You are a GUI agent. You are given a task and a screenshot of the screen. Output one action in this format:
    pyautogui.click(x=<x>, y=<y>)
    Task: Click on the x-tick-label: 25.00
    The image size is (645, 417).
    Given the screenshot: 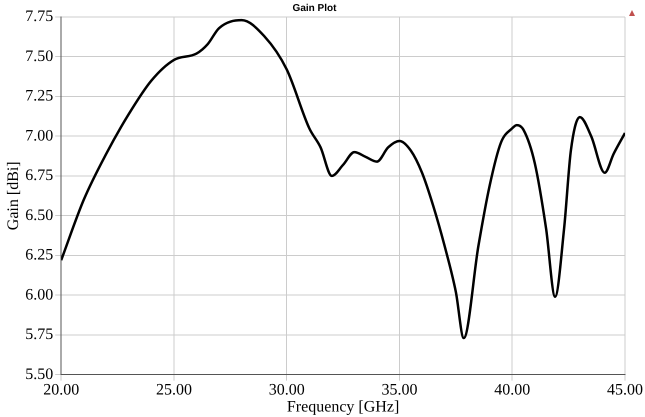 What is the action you would take?
    pyautogui.click(x=174, y=389)
    